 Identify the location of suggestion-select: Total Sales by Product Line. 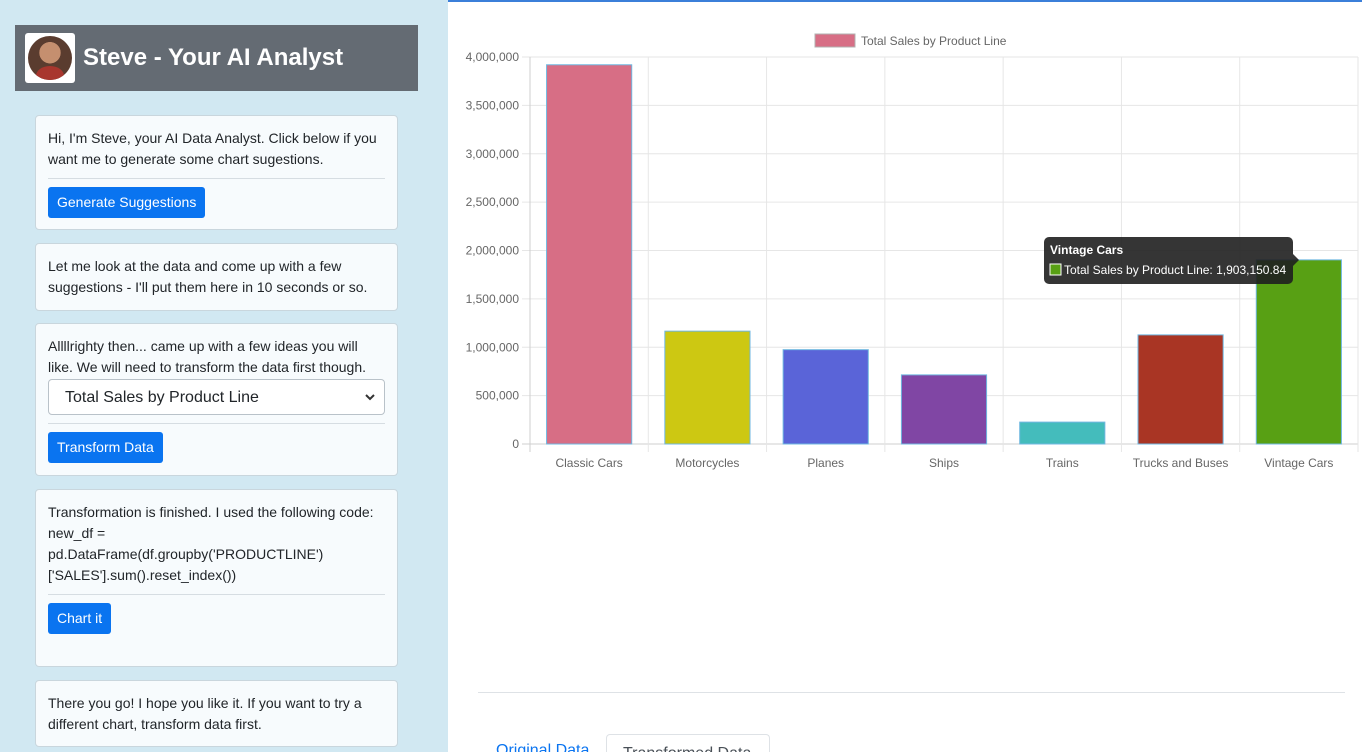
(216, 397).